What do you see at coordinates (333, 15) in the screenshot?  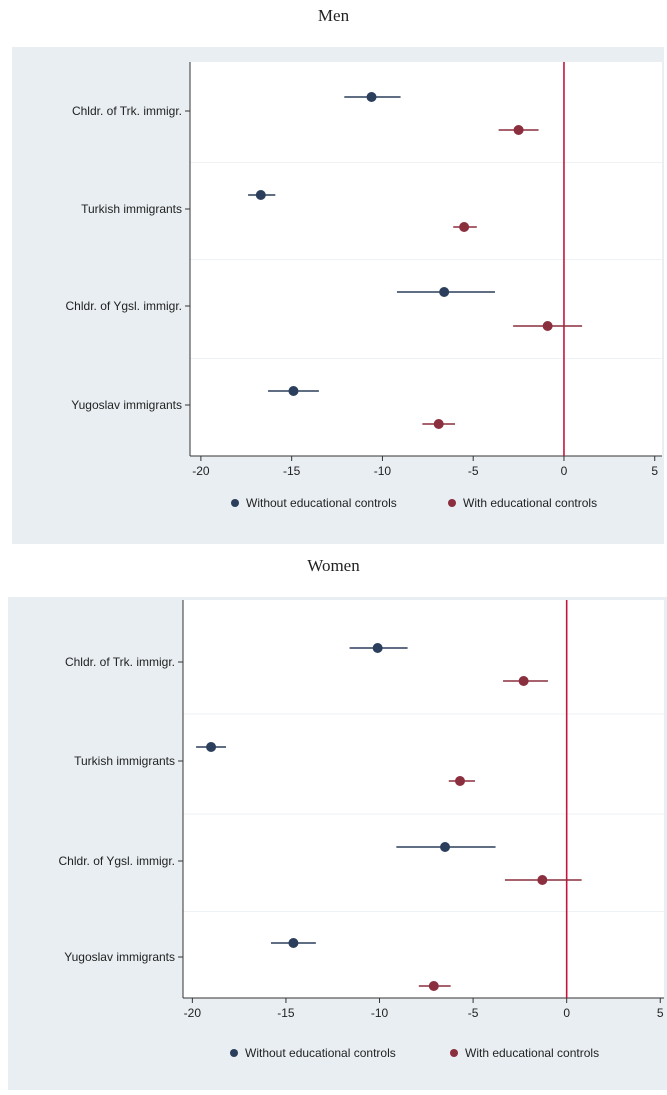 I see `panel-title-men: Men` at bounding box center [333, 15].